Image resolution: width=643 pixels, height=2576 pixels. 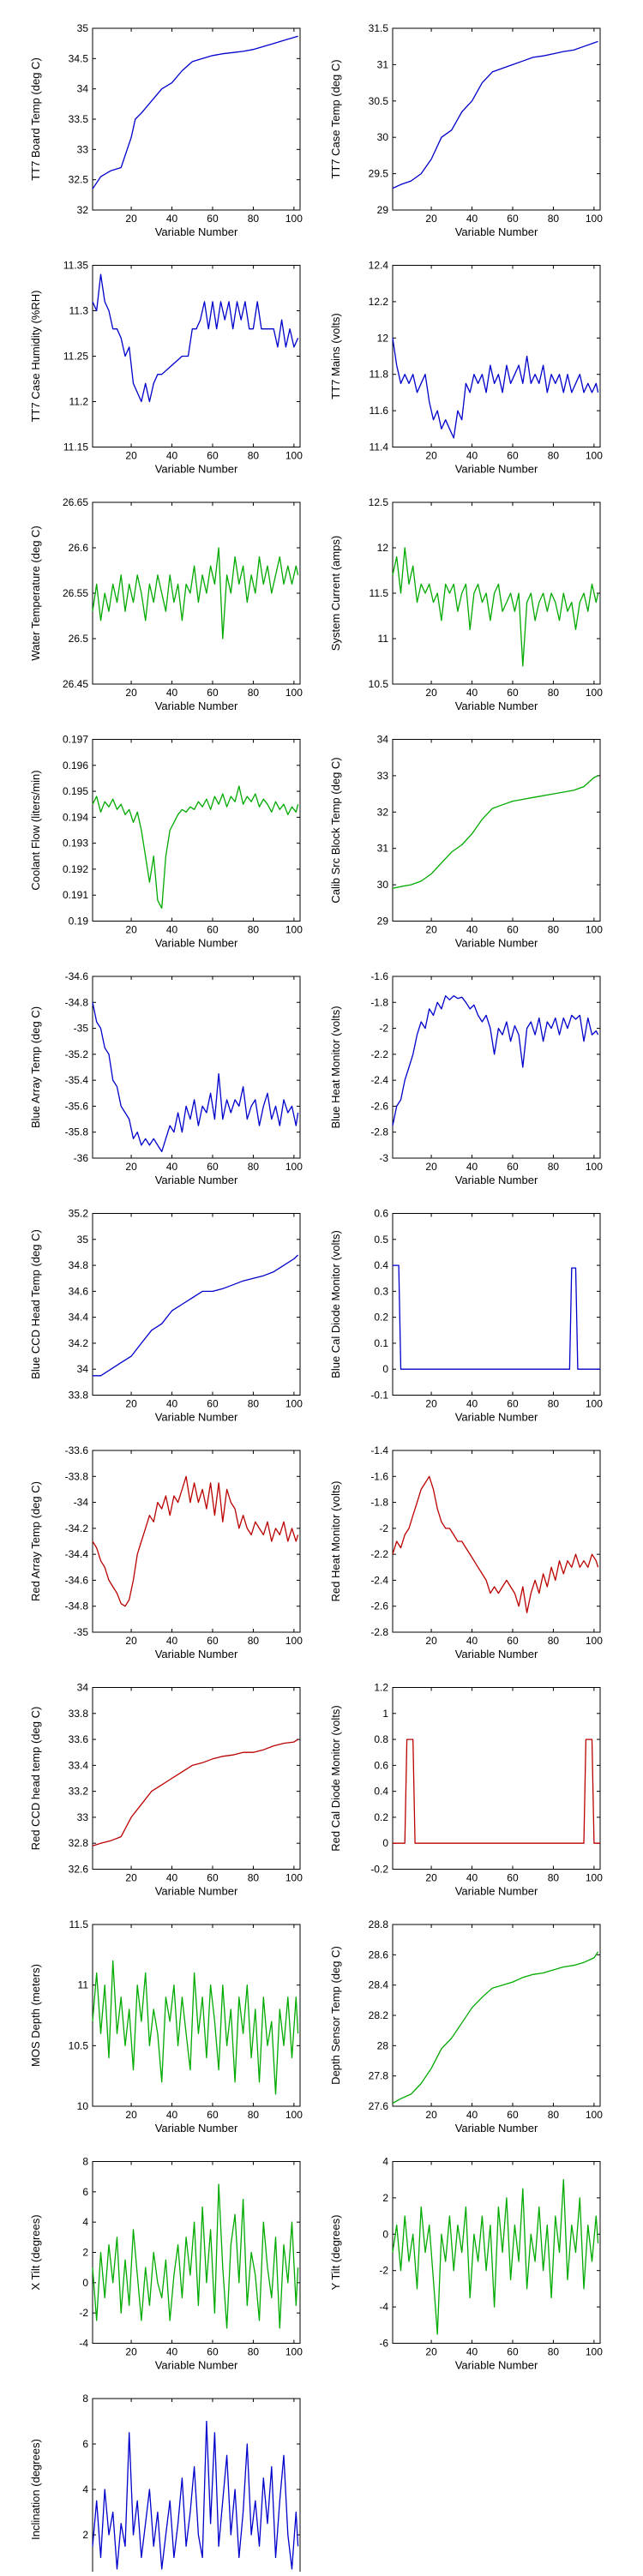 I want to click on y-axis-label: TT7 Board Temp (deg C), so click(x=35, y=119).